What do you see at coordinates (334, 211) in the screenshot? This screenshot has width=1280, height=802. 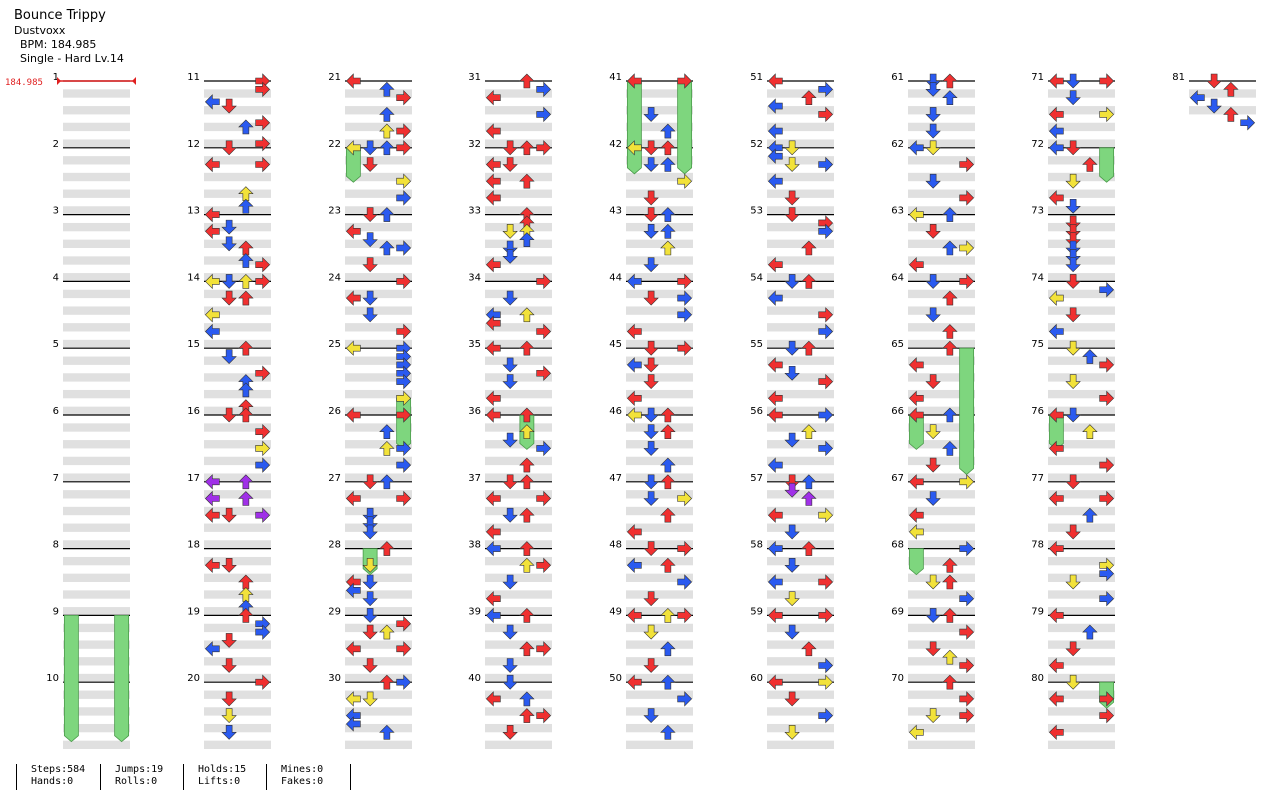 I see `measure-number: 23` at bounding box center [334, 211].